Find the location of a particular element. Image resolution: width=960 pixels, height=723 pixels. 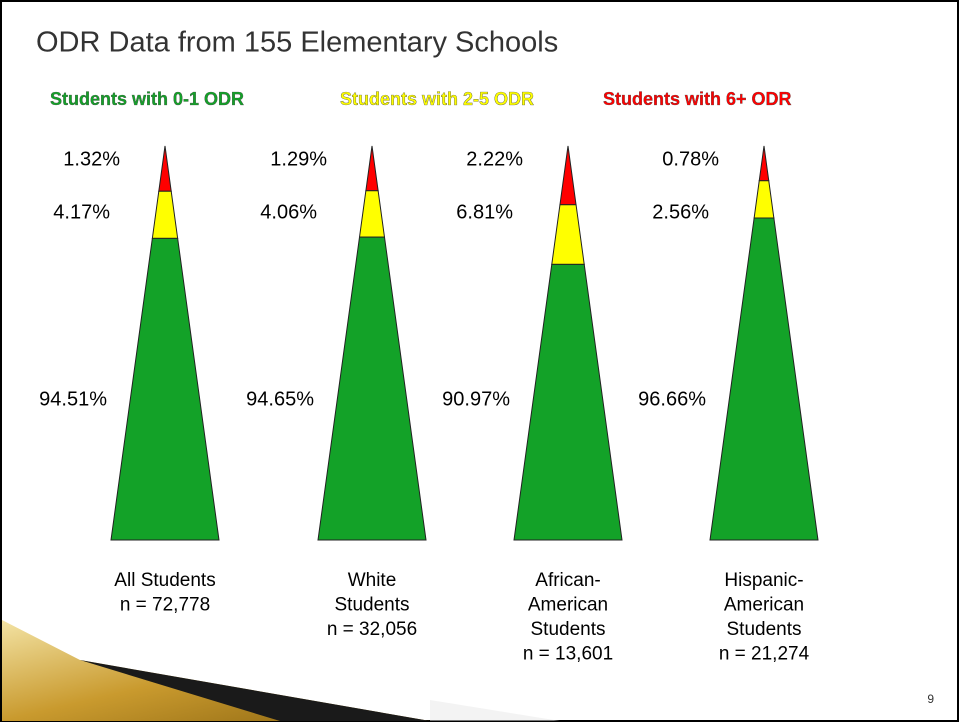

category-label: White is located at coordinates (372, 580).